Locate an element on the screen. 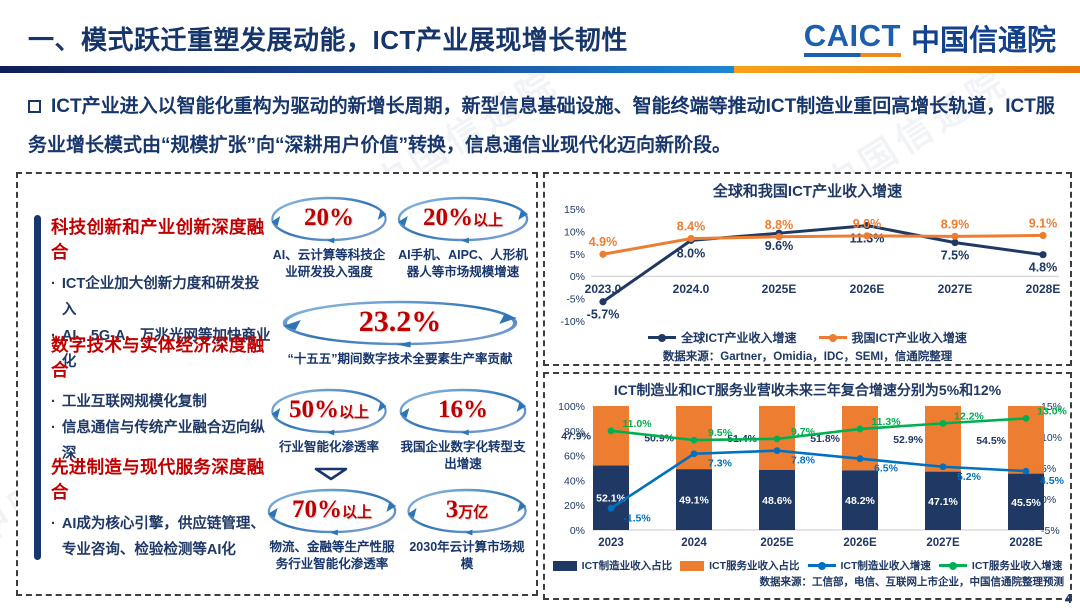 This screenshot has width=1080, height=608. svg-text: 45.5% is located at coordinates (1026, 503).